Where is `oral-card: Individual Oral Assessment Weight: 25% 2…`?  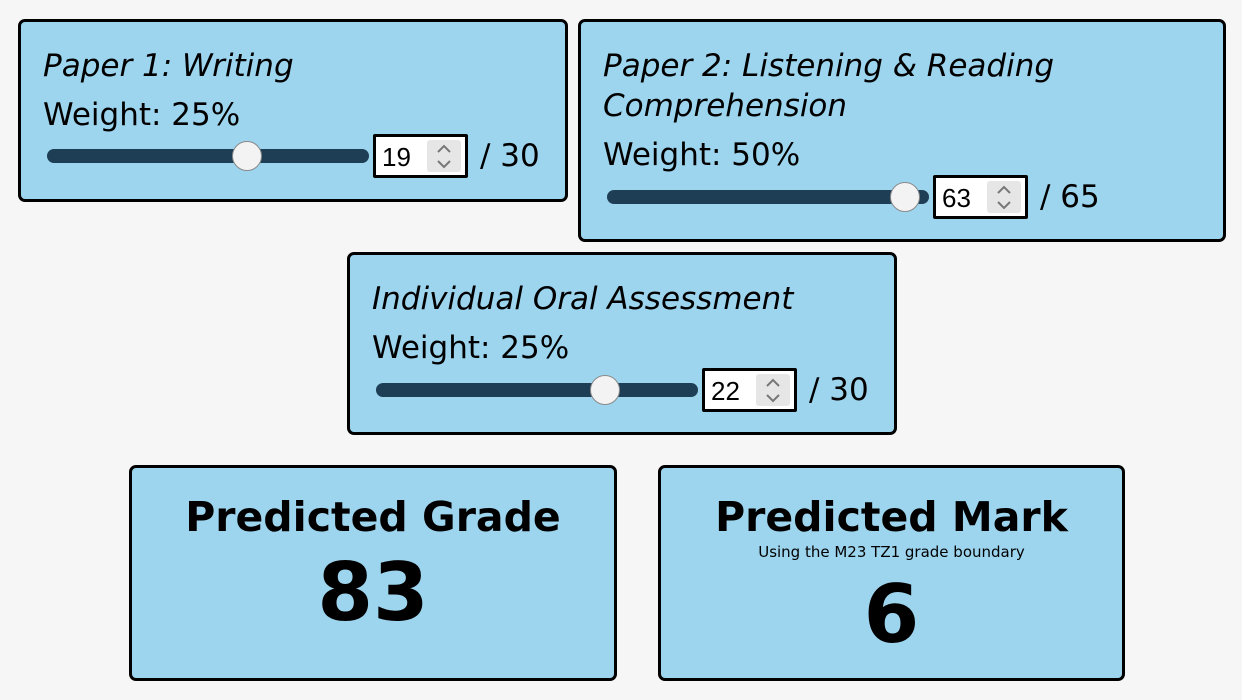
oral-card: Individual Oral Assessment Weight: 25% 2… is located at coordinates (622, 343).